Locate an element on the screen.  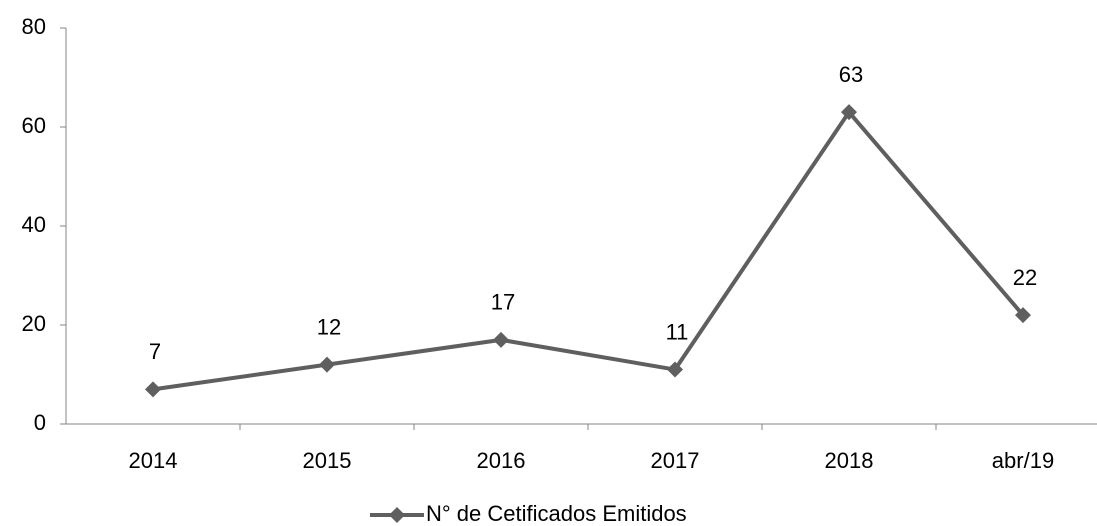
x-tick-label: 2016 is located at coordinates (501, 460).